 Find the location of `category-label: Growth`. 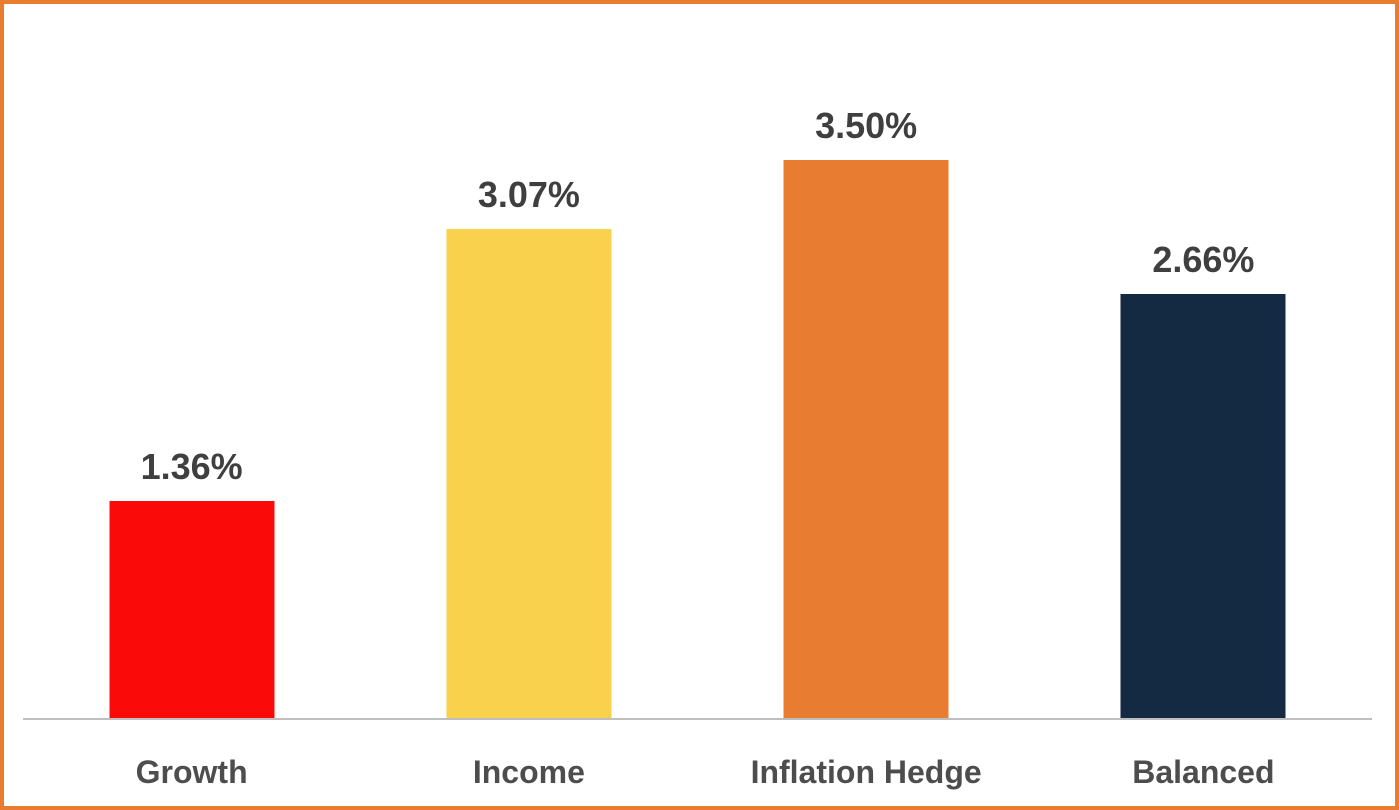

category-label: Growth is located at coordinates (191, 772).